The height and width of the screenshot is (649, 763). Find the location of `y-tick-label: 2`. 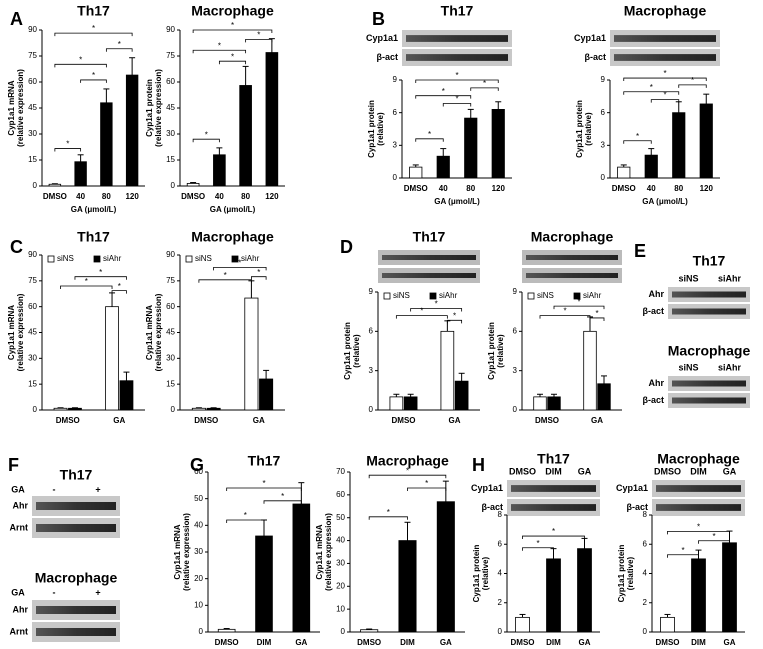

y-tick-label: 2 is located at coordinates (500, 602).